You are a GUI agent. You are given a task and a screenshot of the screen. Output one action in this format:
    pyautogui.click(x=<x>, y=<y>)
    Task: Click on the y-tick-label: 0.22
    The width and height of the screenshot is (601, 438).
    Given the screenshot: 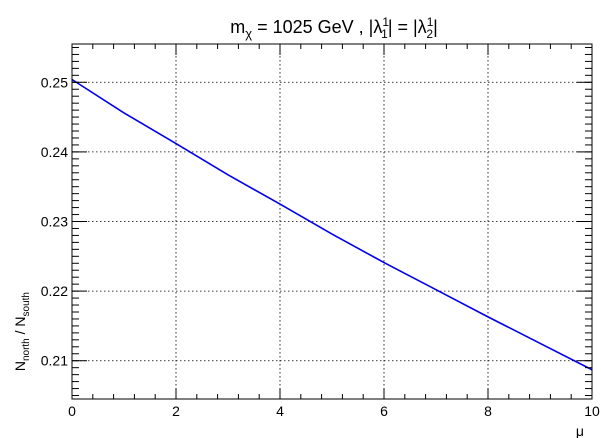 What is the action you would take?
    pyautogui.click(x=54, y=291)
    